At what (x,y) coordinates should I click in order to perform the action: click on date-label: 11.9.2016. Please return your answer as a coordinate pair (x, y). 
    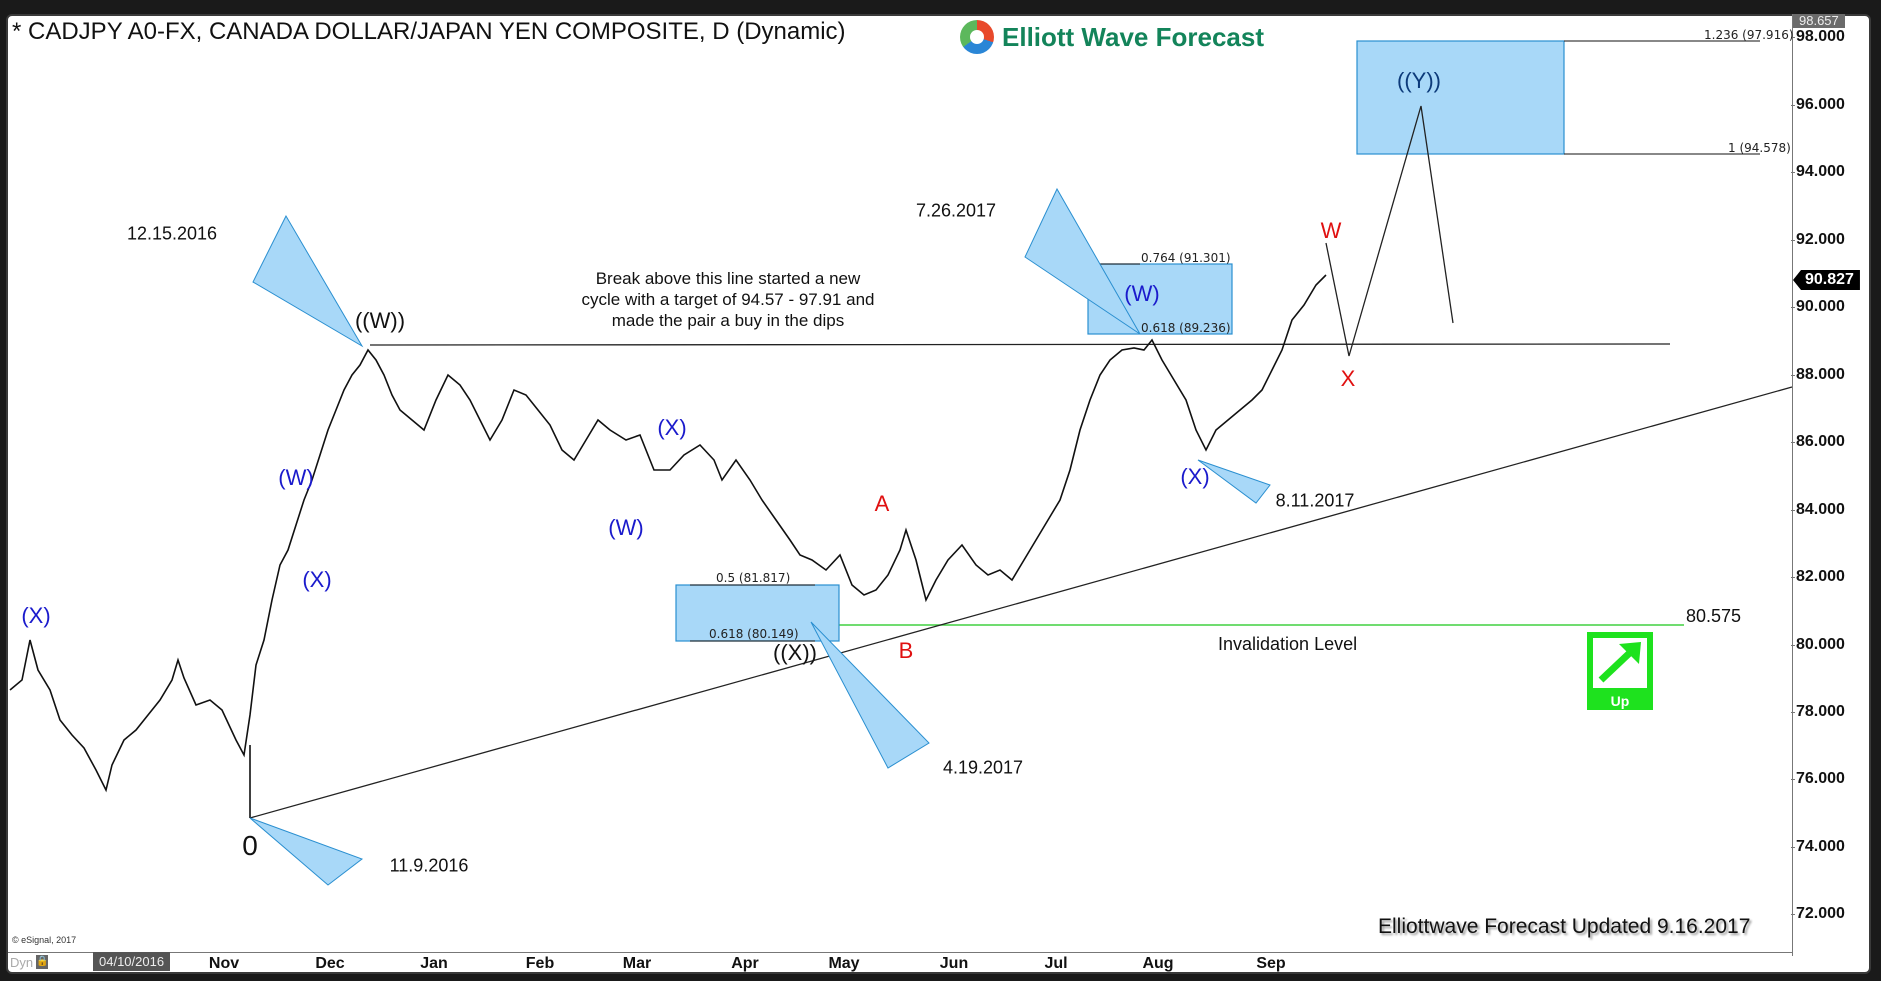
    Looking at the image, I should click on (429, 865).